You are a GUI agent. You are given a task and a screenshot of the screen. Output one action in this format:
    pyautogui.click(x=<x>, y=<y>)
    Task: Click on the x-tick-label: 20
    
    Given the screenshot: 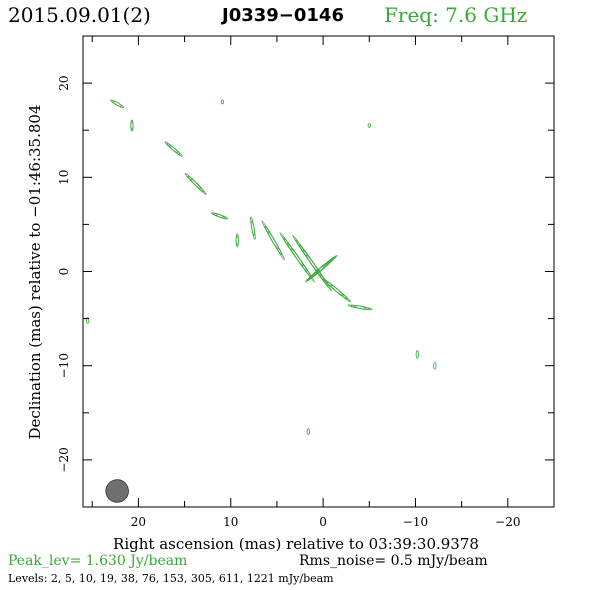 What is the action you would take?
    pyautogui.click(x=138, y=522)
    